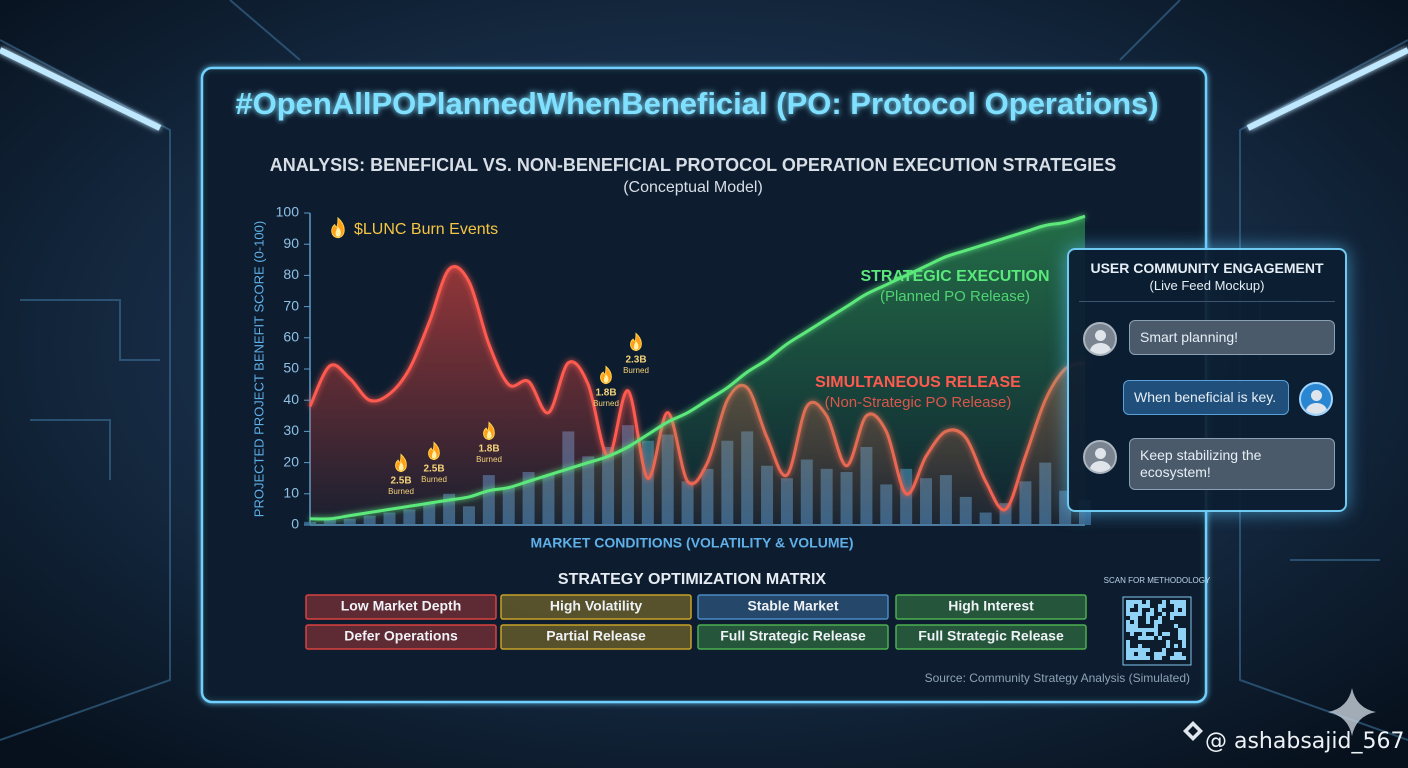 This screenshot has height=768, width=1408. What do you see at coordinates (291, 461) in the screenshot?
I see `y-tick-label: 20` at bounding box center [291, 461].